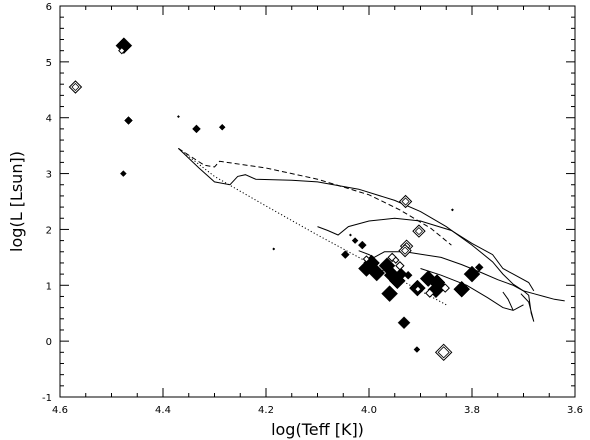 This screenshot has height=440, width=590. What do you see at coordinates (49, 342) in the screenshot?
I see `y-tick-label: 0` at bounding box center [49, 342].